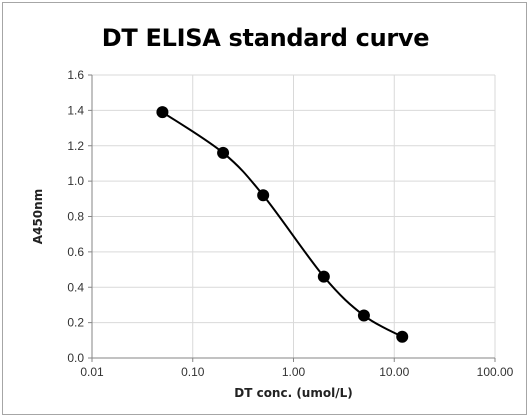  Describe the element at coordinates (75, 110) in the screenshot. I see `y-tick-label: 1.4` at that location.